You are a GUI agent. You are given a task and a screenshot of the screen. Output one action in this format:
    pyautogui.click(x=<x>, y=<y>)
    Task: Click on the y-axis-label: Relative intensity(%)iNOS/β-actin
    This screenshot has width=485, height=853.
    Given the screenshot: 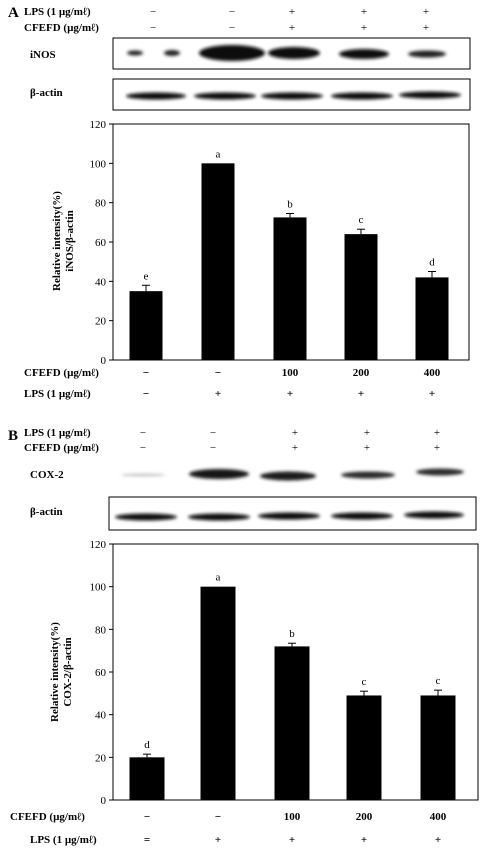 What is the action you would take?
    pyautogui.click(x=63, y=241)
    